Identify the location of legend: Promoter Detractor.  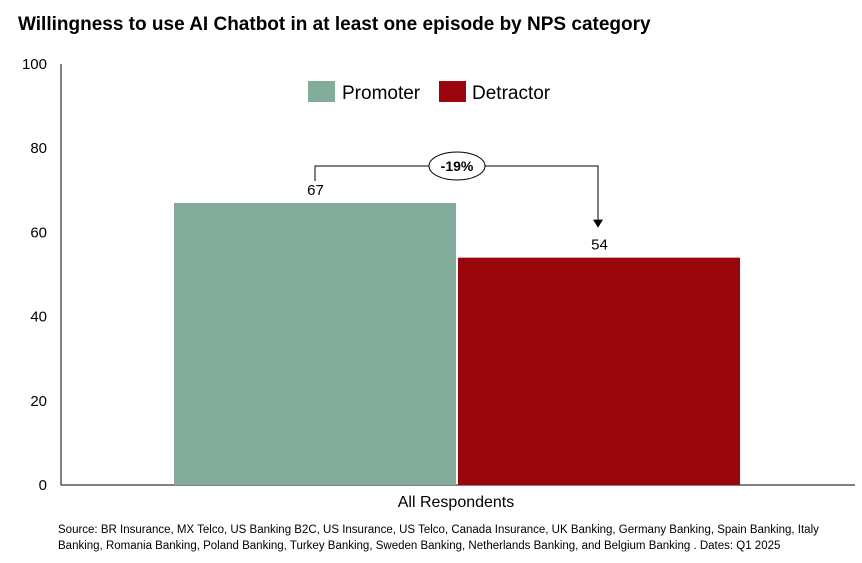
(429, 92).